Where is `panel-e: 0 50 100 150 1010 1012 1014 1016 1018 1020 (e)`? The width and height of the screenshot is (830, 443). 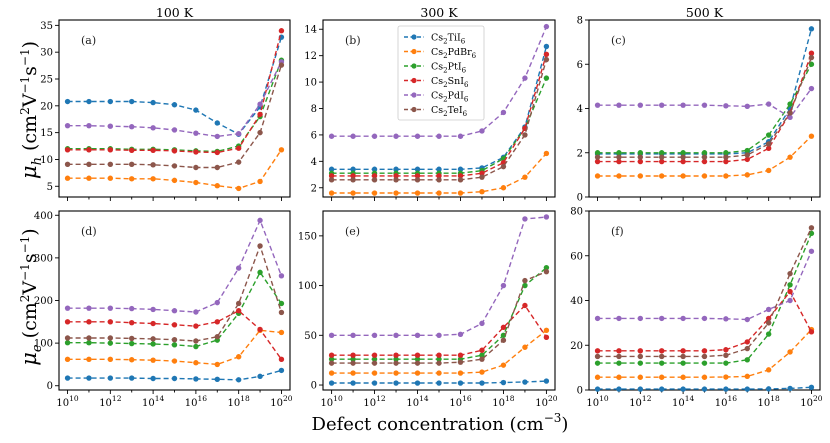 panel-e: 0 50 100 150 1010 1012 1014 1016 1018 1020 (e) is located at coordinates (428, 309).